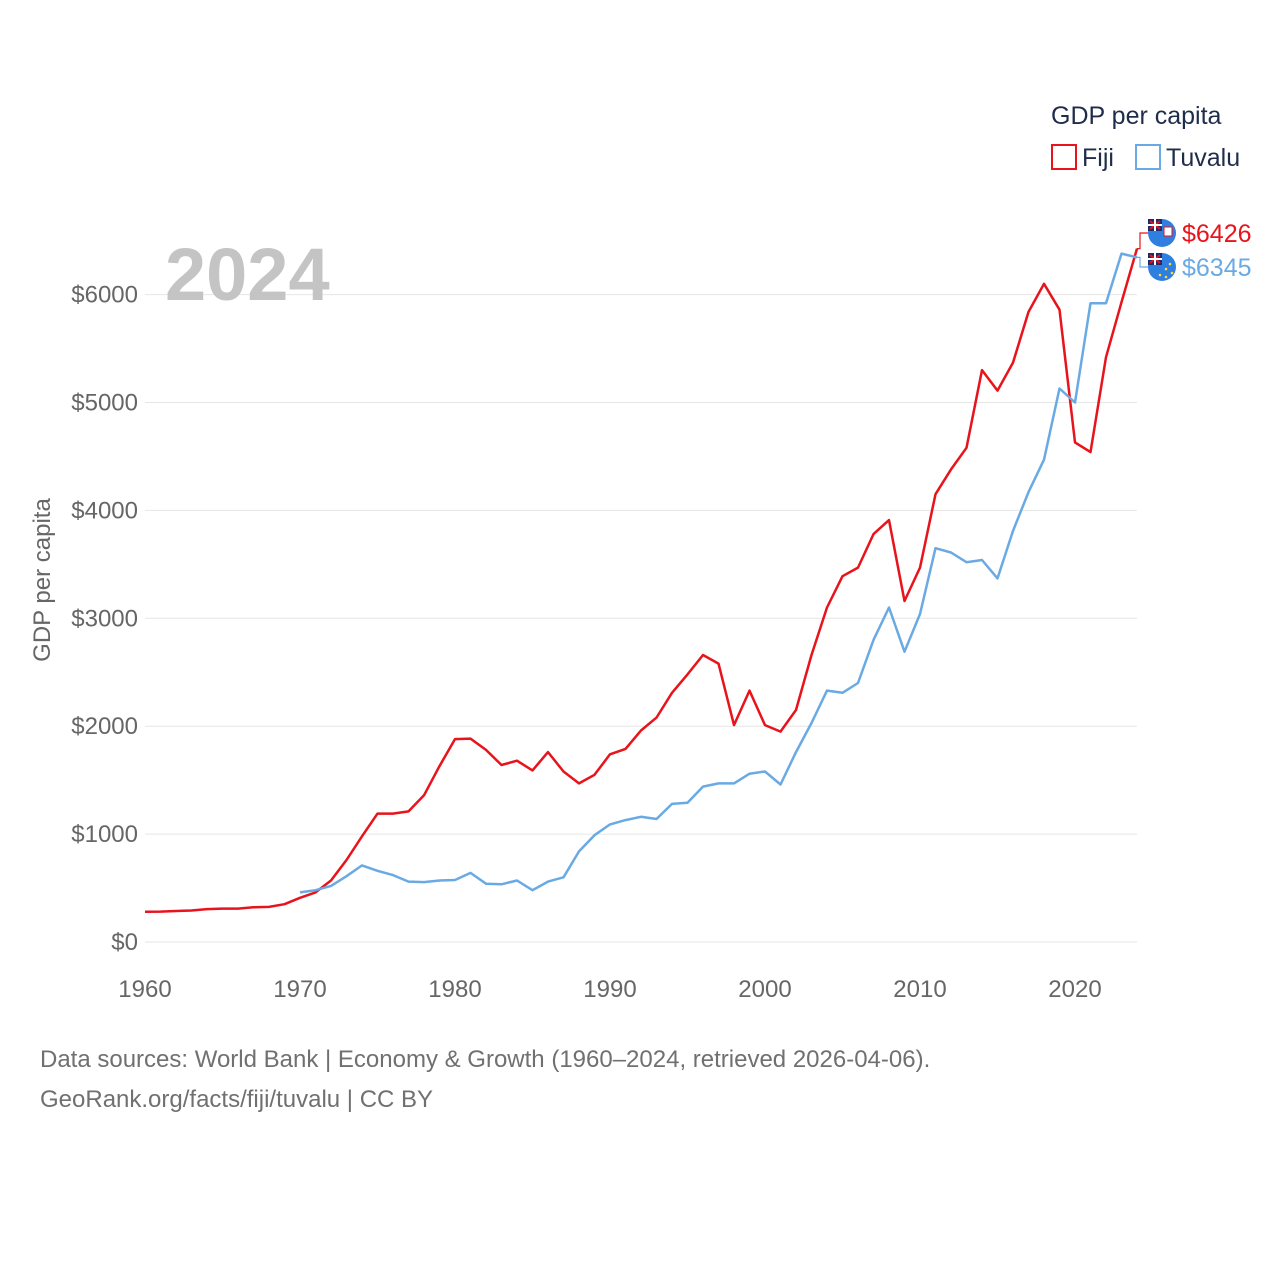  Describe the element at coordinates (104, 834) in the screenshot. I see `y-tick-label: $1000` at that location.